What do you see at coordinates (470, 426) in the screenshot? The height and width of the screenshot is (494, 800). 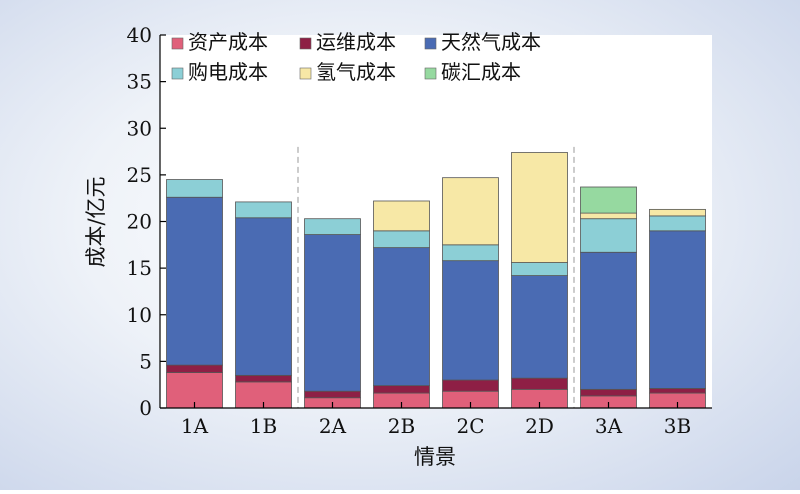 I see `x-tick-label: 2C` at bounding box center [470, 426].